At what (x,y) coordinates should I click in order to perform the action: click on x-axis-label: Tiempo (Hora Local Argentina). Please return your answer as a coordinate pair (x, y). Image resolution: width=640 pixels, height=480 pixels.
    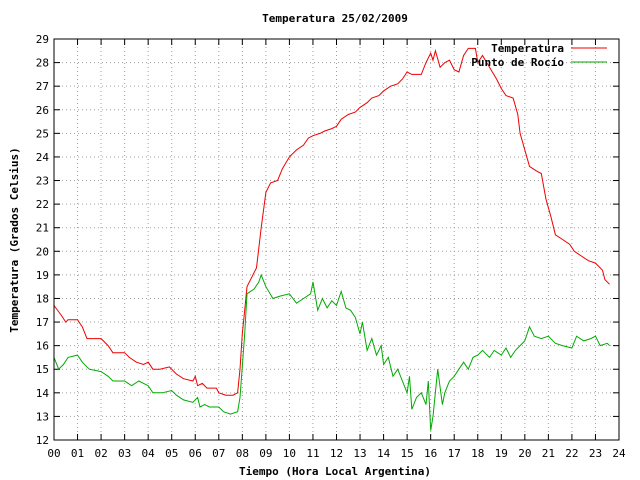
    Looking at the image, I should click on (335, 471).